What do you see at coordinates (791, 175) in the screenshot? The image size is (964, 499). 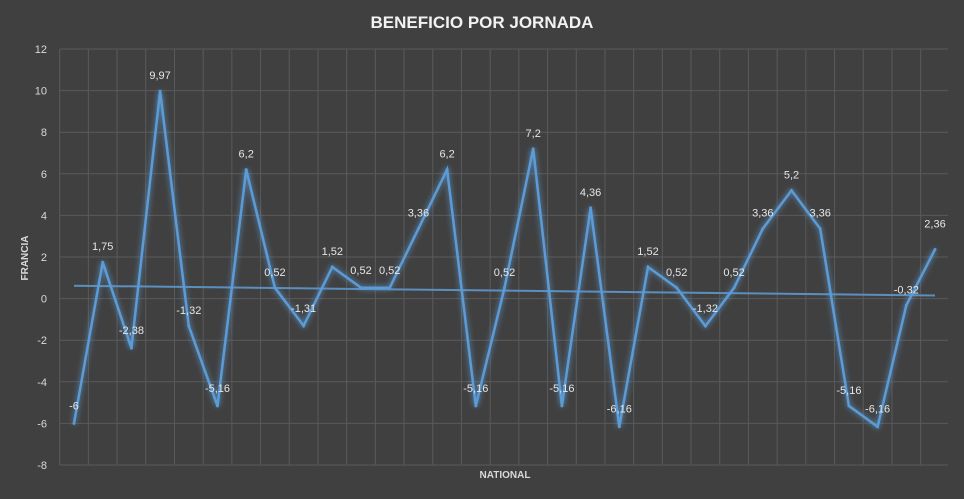 I see `data-label: 5,2` at bounding box center [791, 175].